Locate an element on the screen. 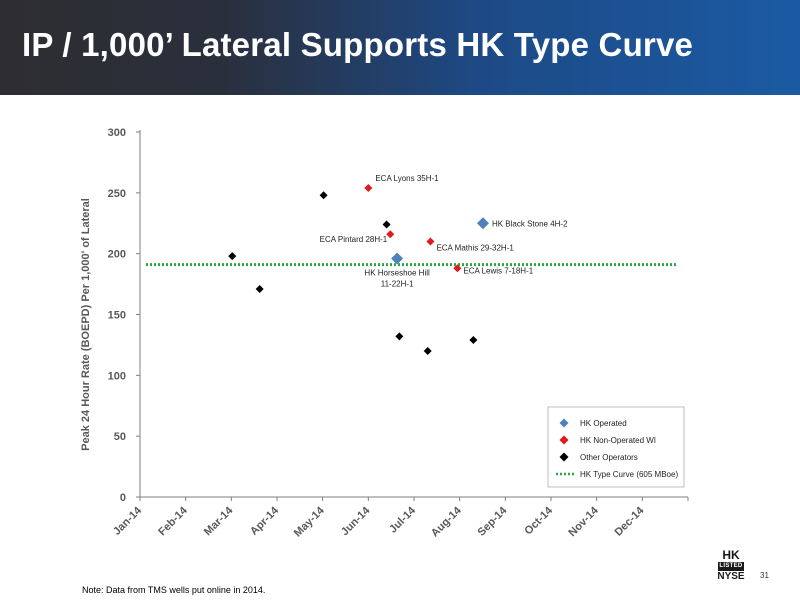  y-tick-label: 50 is located at coordinates (120, 437).